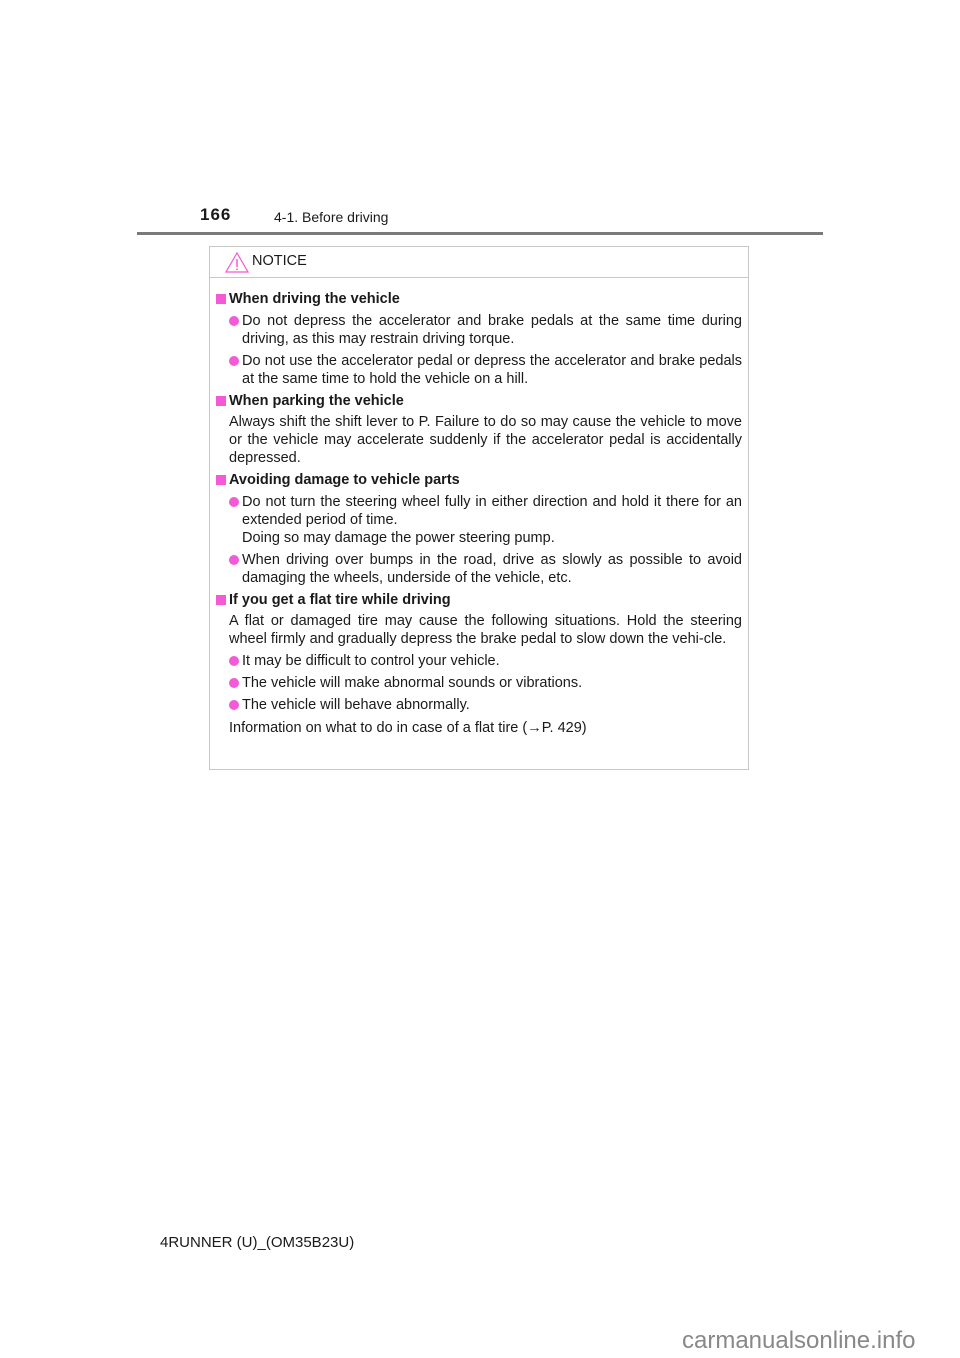 The image size is (960, 1358). I want to click on heading-parking: When parking the vehicle, so click(479, 401).